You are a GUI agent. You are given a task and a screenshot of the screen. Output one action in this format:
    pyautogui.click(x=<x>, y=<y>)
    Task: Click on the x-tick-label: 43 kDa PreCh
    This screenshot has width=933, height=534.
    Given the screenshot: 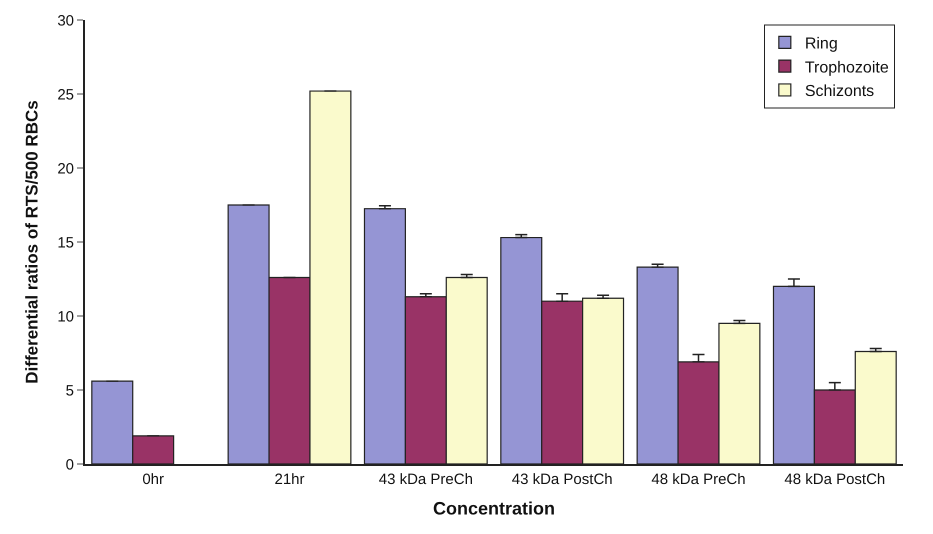 What is the action you would take?
    pyautogui.click(x=425, y=479)
    